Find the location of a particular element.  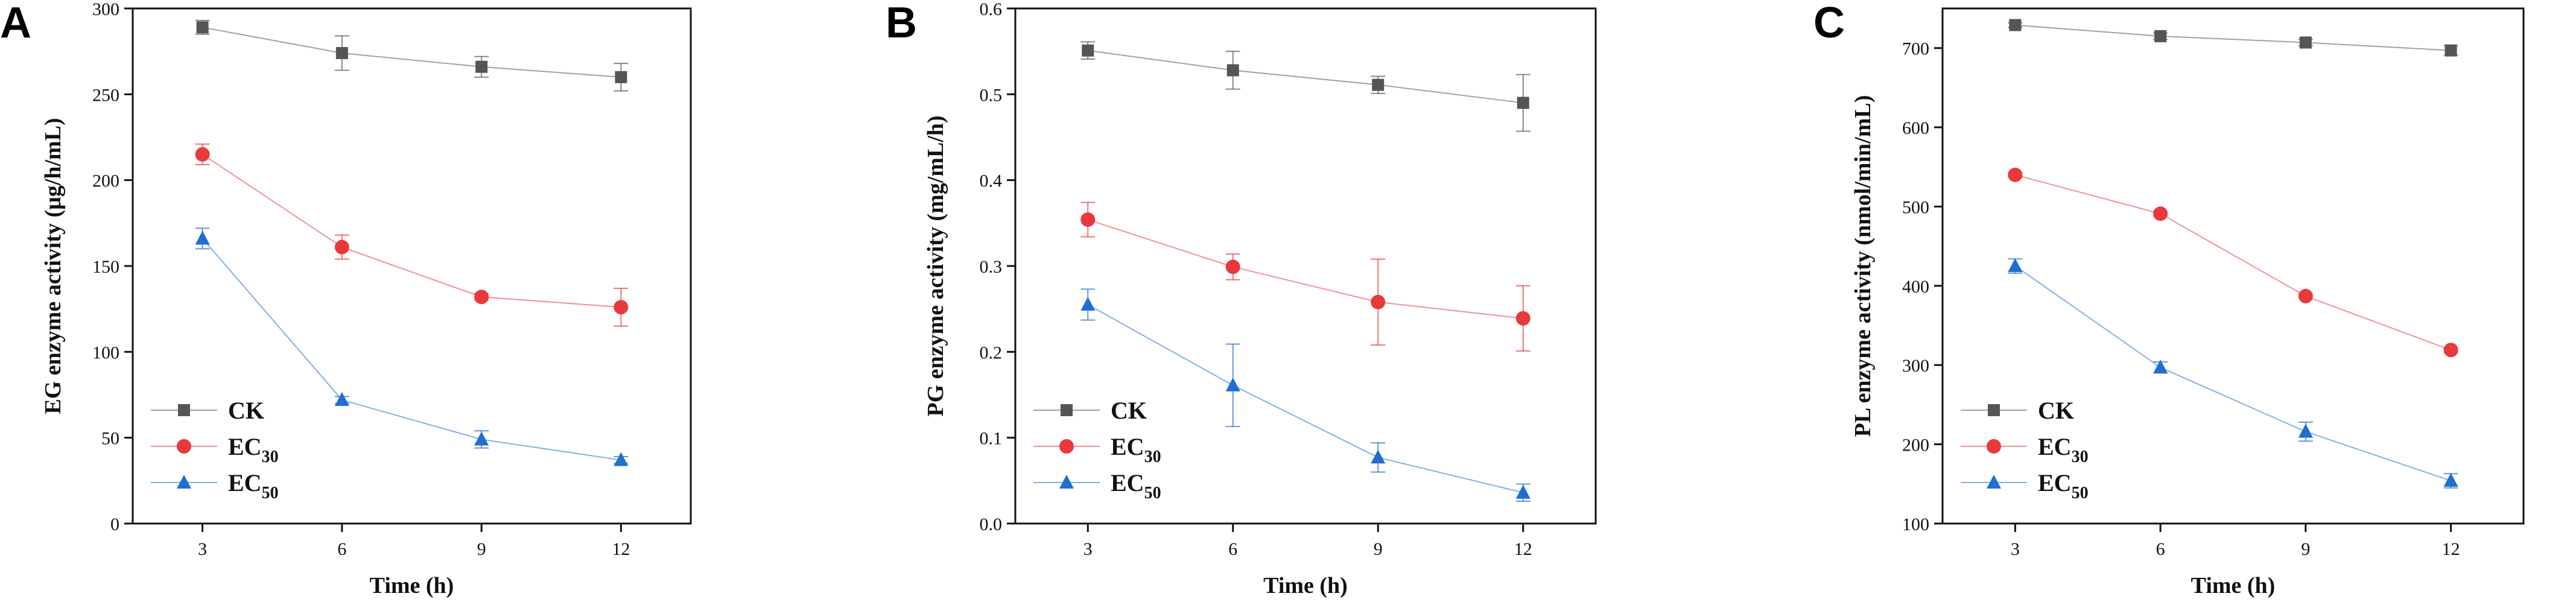

y-tick-label: 300 is located at coordinates (1915, 366).